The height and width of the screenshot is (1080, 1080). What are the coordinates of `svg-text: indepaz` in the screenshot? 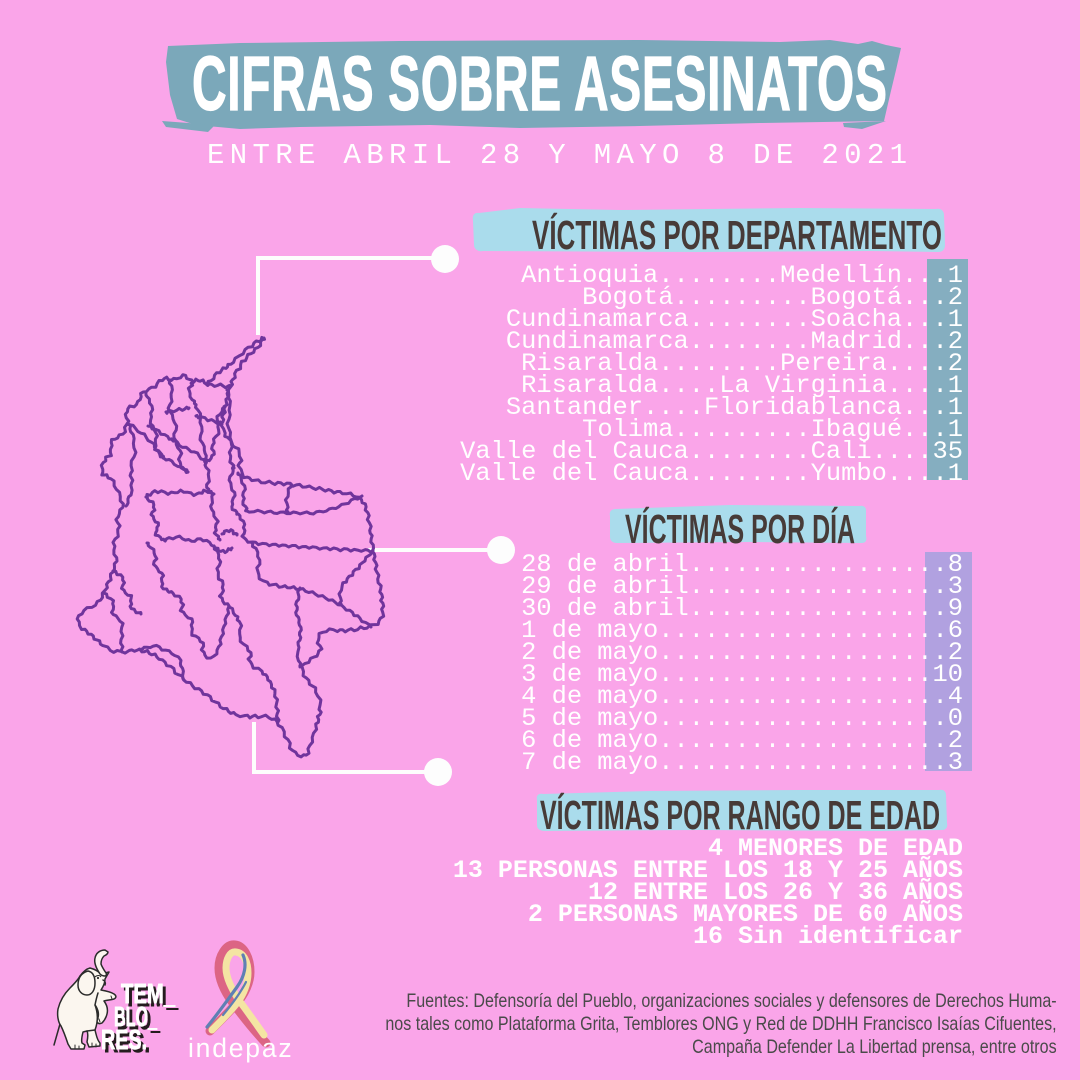 It's located at (240, 1048).